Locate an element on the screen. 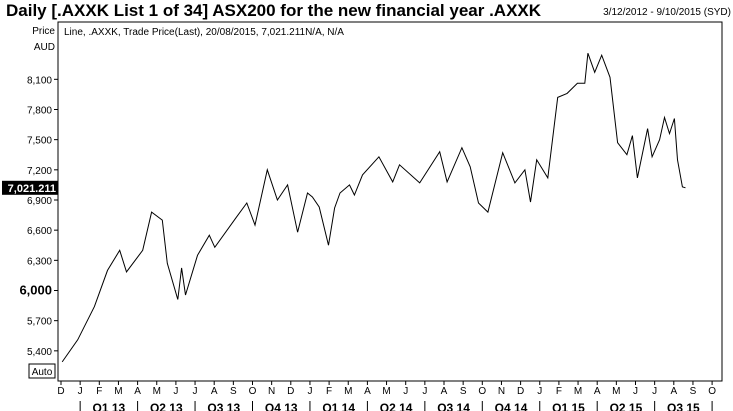 Image resolution: width=733 pixels, height=411 pixels. date-range: 3/12/2012 - 9/10/2015 (SYD) is located at coordinates (667, 12).